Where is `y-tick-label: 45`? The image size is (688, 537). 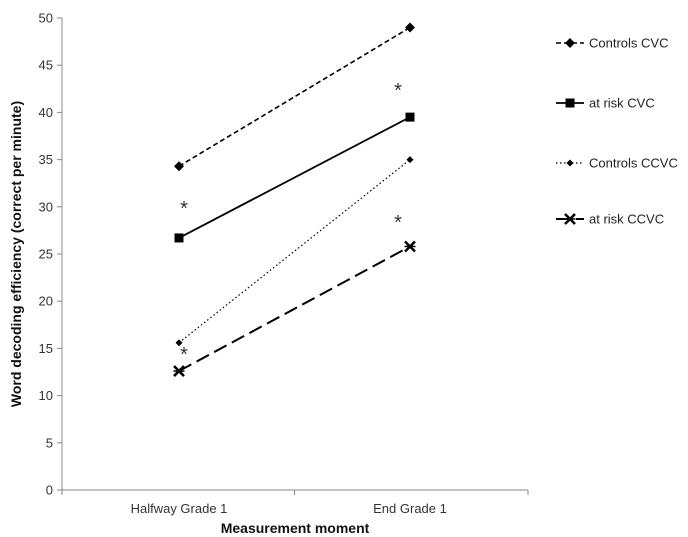 y-tick-label: 45 is located at coordinates (46, 65).